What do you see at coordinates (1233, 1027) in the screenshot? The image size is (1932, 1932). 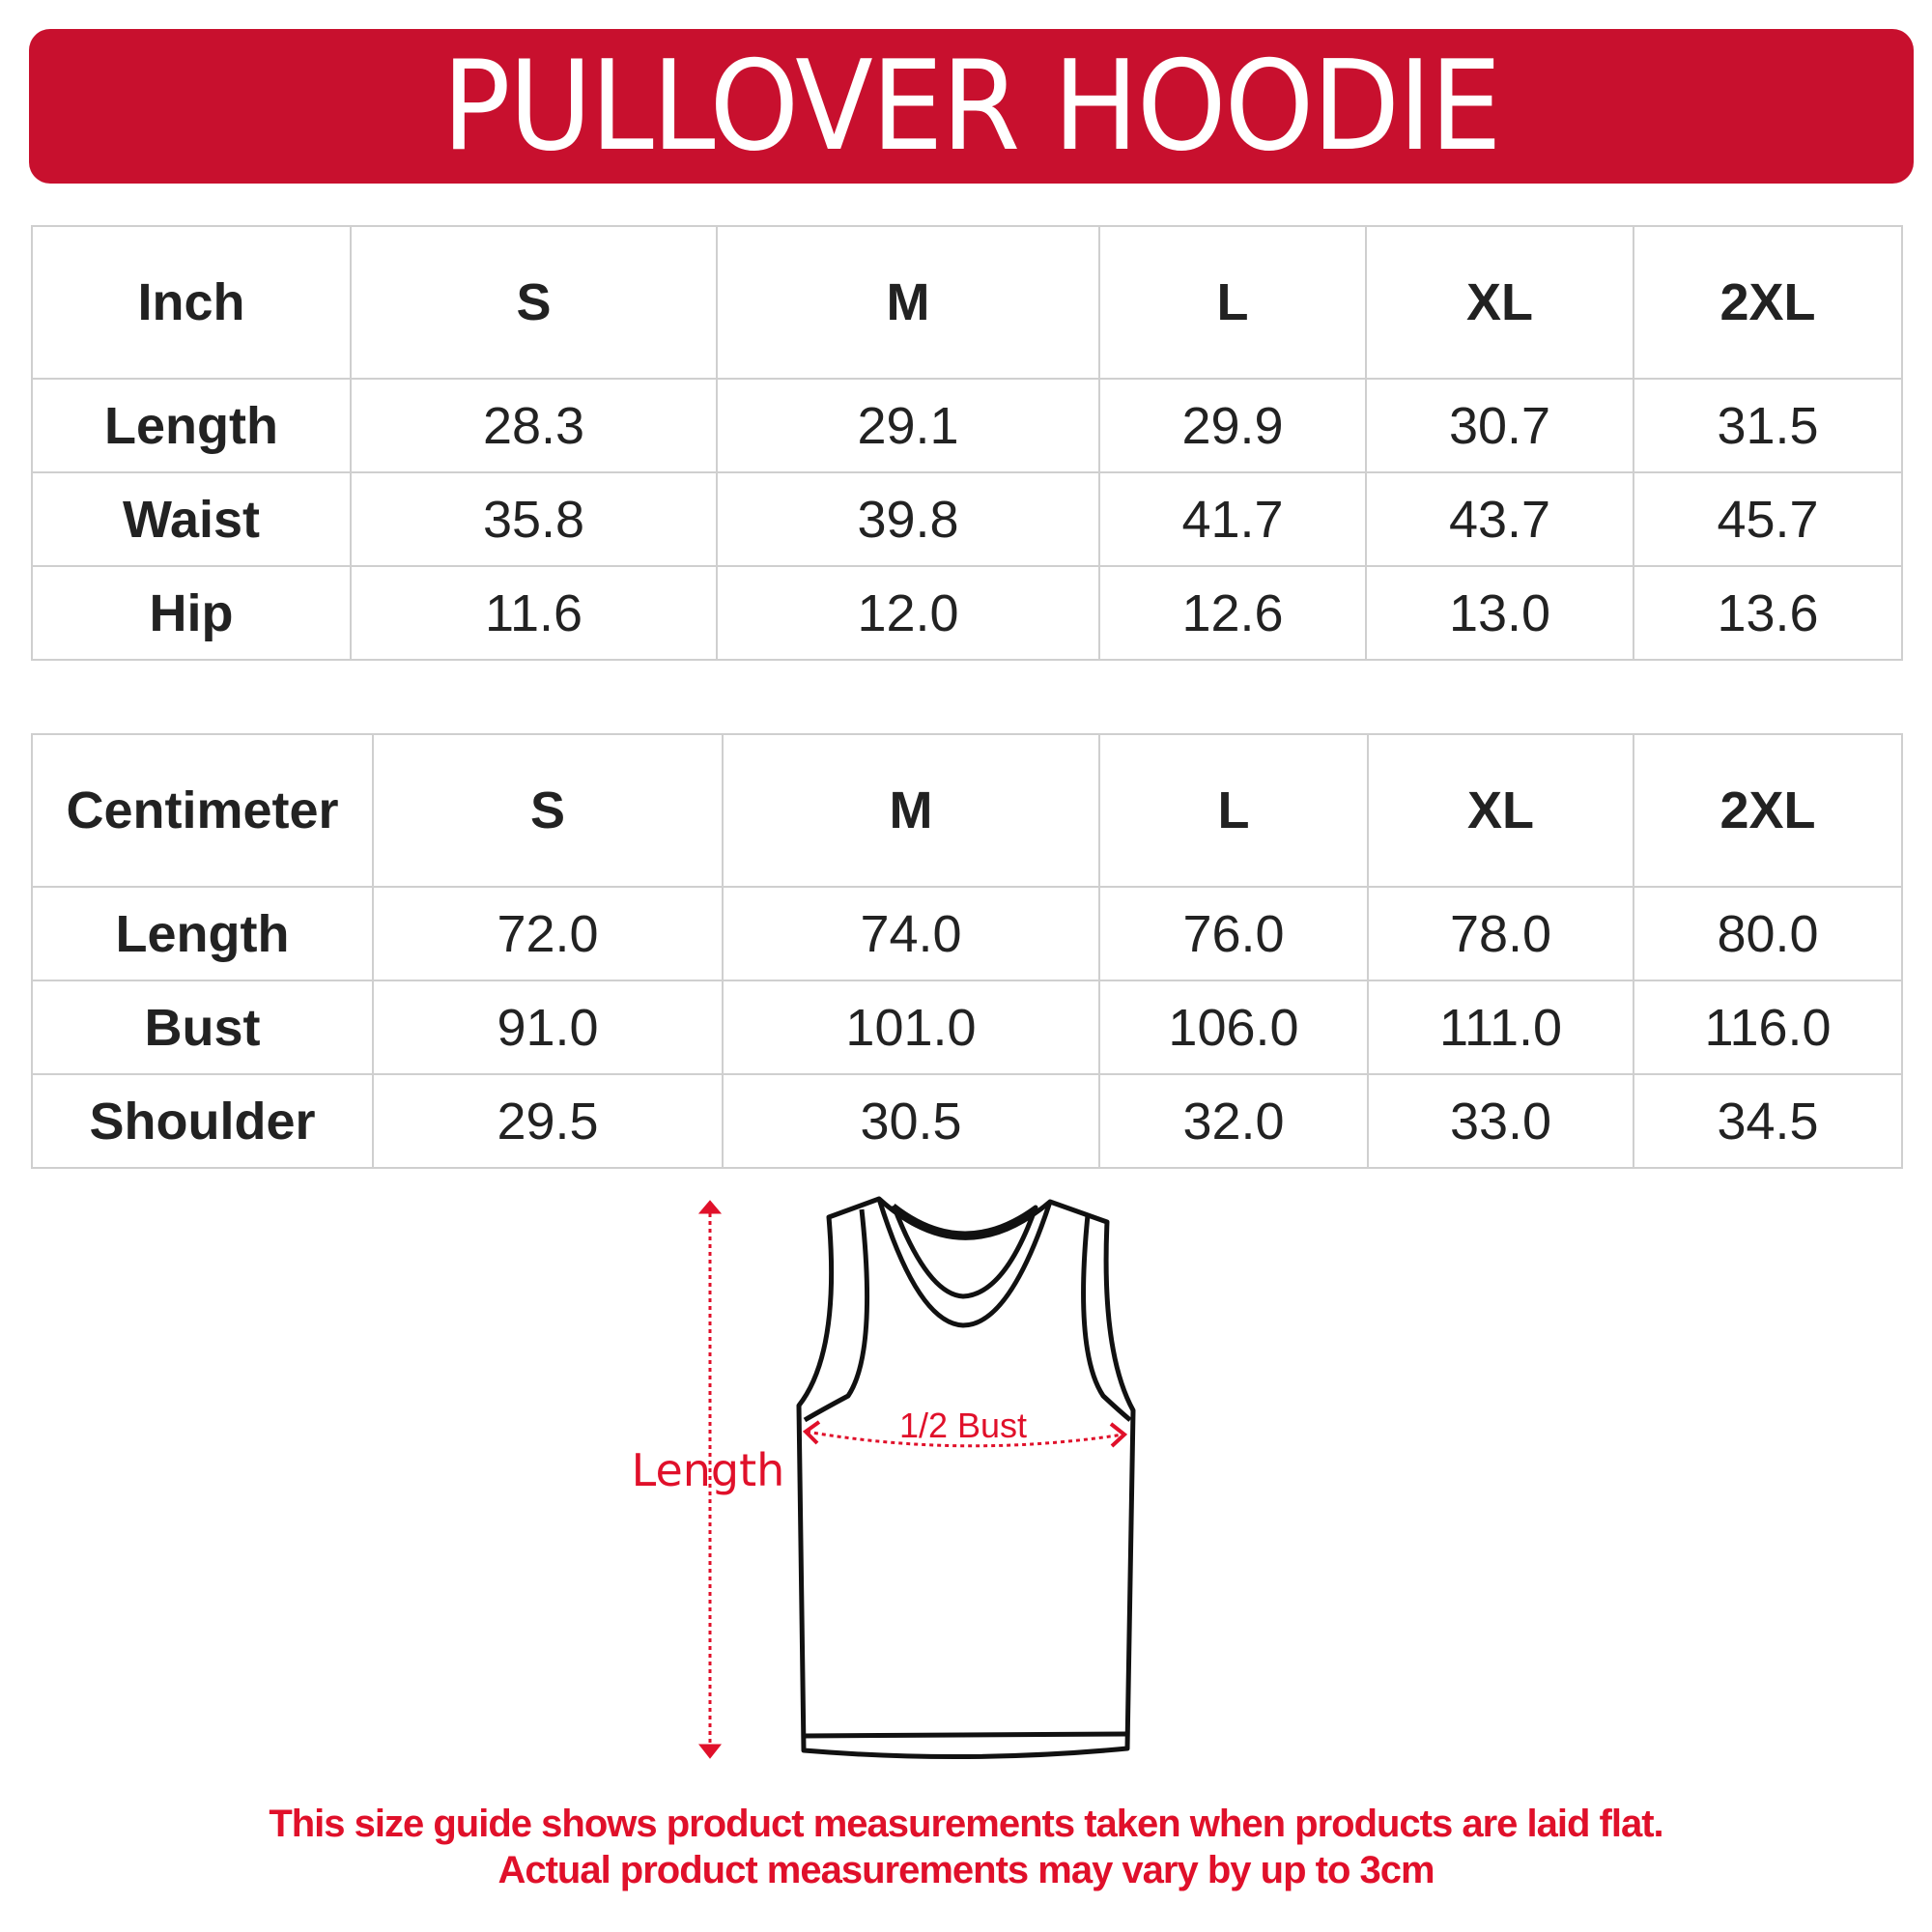 I see `measurement-cell: 106.0` at bounding box center [1233, 1027].